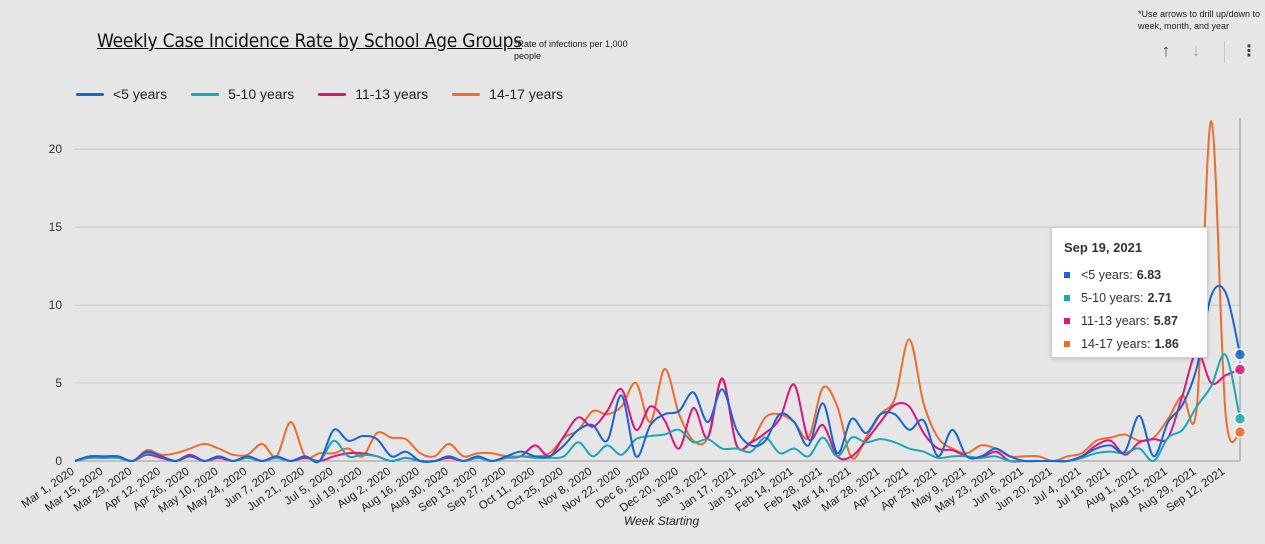  Describe the element at coordinates (56, 305) in the screenshot. I see `y-tick-label: 10` at that location.